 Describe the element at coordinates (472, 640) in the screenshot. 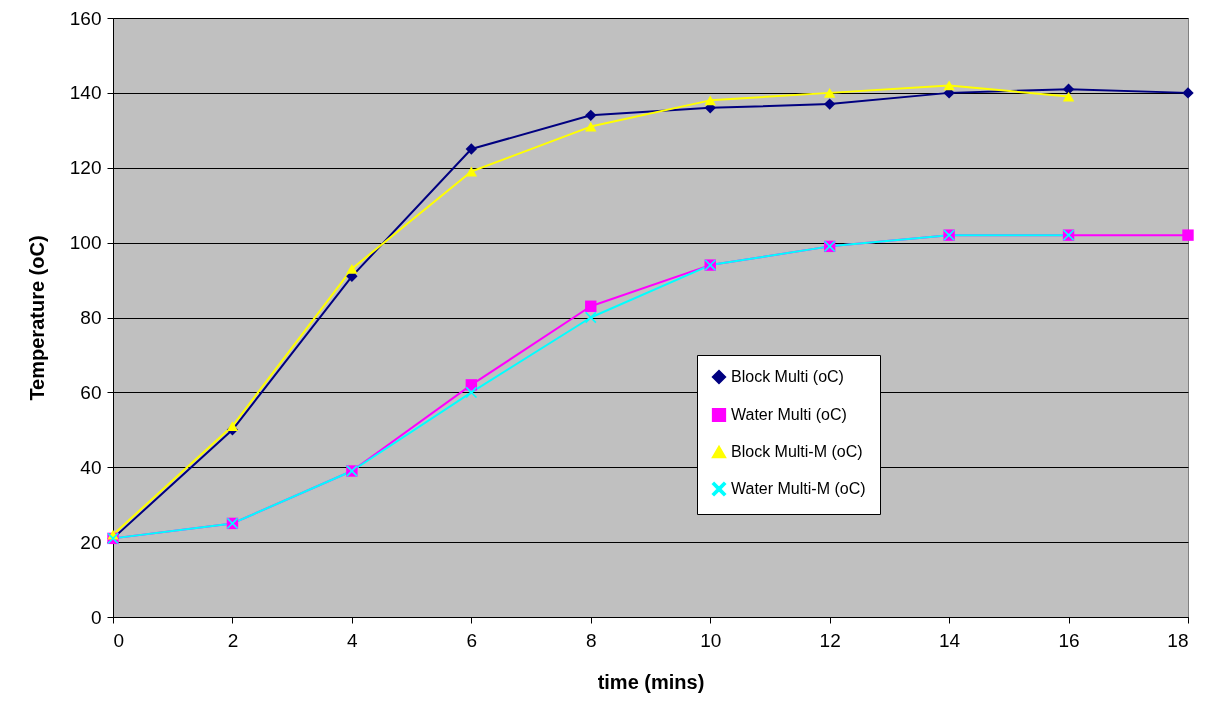

I see `x-tick-label: 6` at that location.